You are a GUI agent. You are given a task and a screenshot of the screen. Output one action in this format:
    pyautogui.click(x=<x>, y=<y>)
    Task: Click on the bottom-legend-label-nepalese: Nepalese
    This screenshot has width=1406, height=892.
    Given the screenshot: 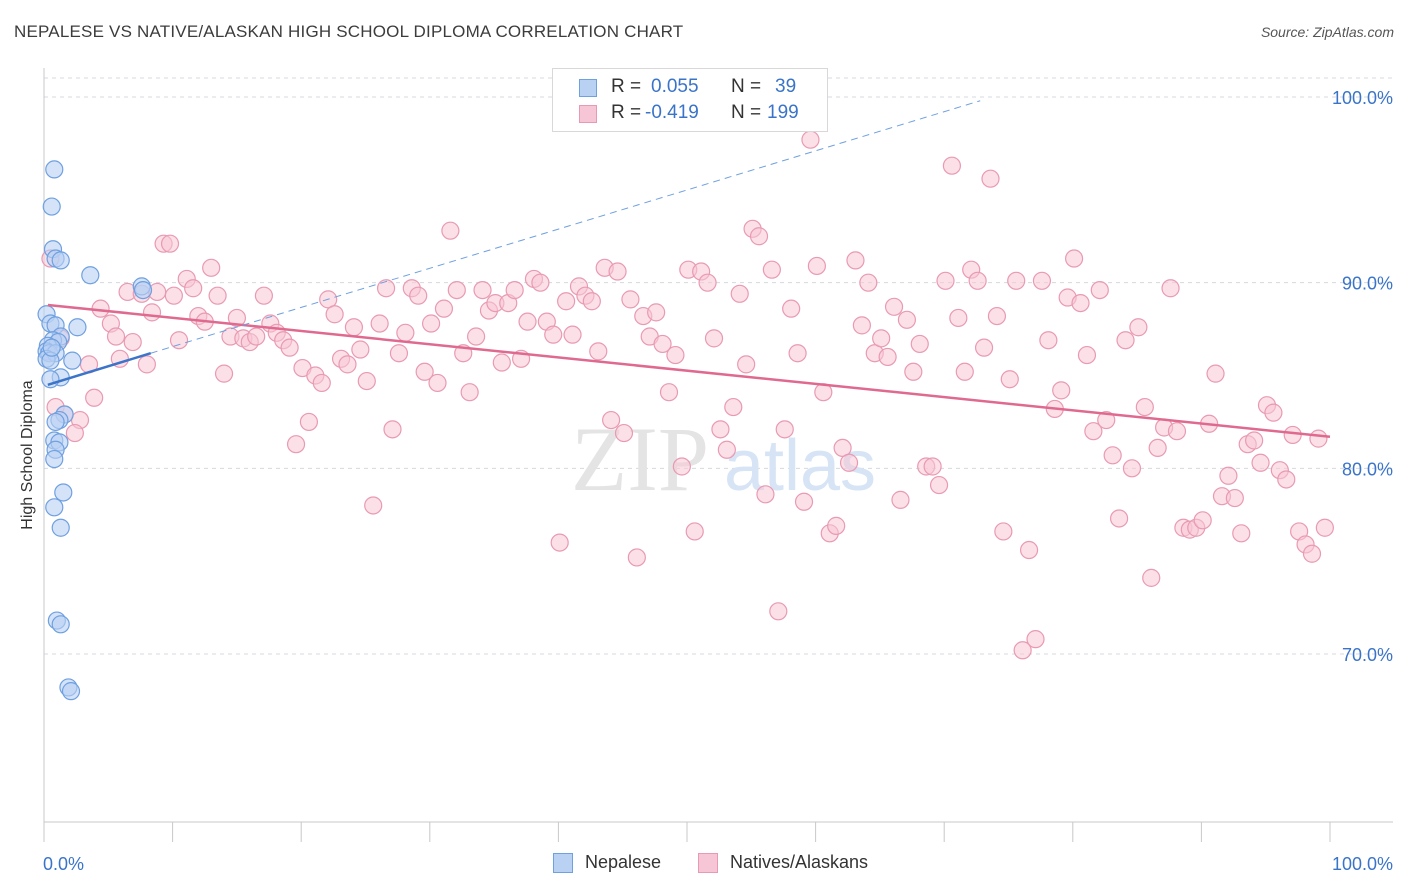 What is the action you would take?
    pyautogui.click(x=623, y=862)
    